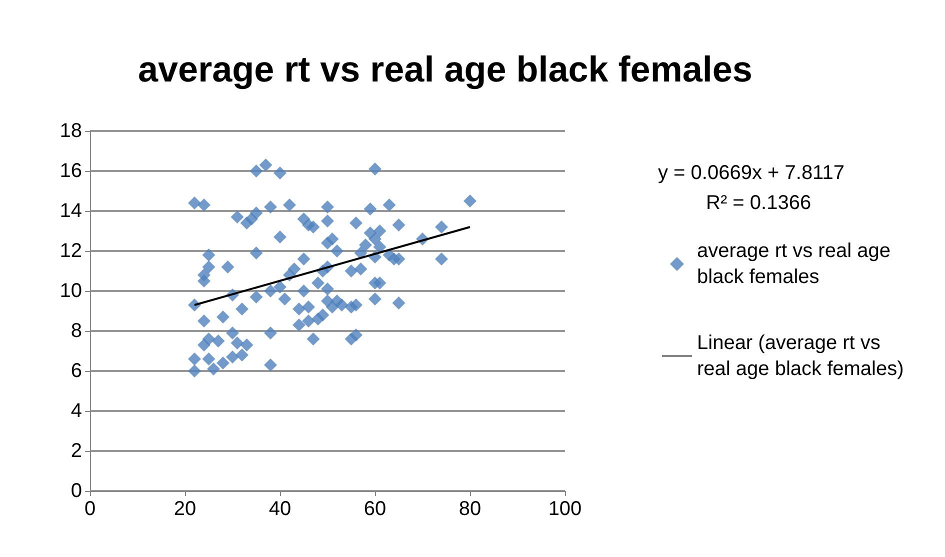  I want to click on legend-label: average rt vs real age black females, so click(796, 264).